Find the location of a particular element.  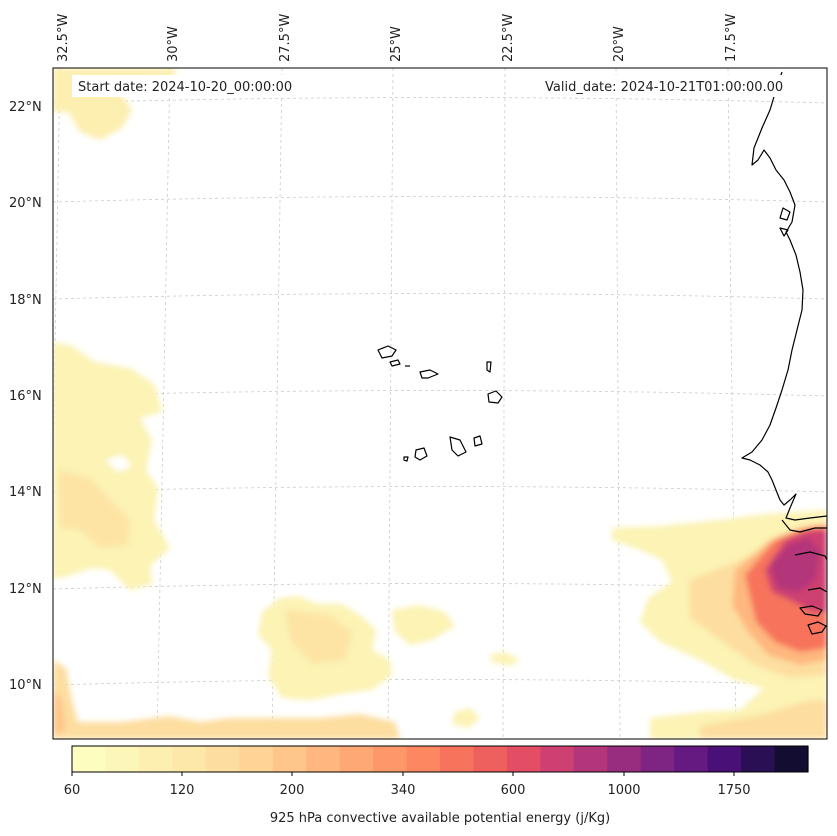

valid-date-text: Valid_date: 2024-10-21T01:00:00.00 is located at coordinates (664, 87).